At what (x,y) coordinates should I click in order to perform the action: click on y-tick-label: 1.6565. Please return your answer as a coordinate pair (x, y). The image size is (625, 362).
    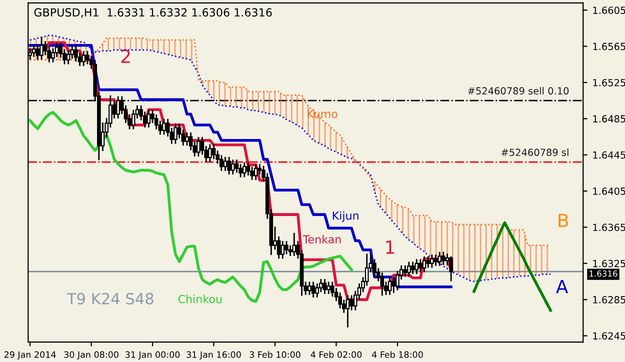
    Looking at the image, I should click on (609, 46).